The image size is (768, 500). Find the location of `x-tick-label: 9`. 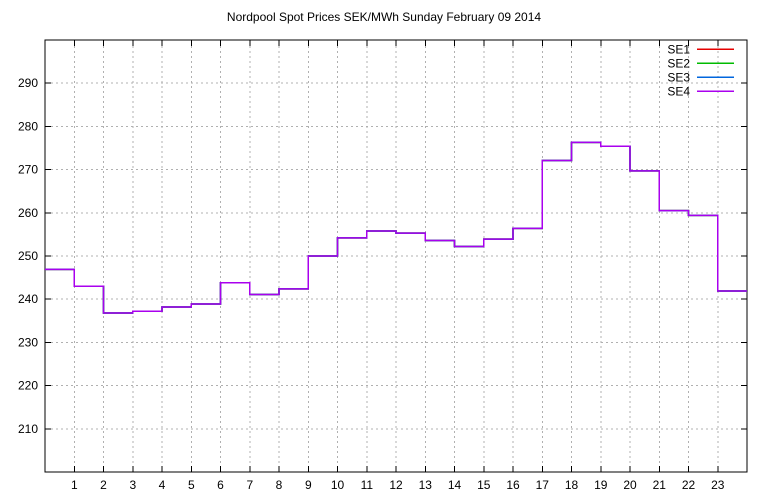

x-tick-label: 9 is located at coordinates (308, 485).